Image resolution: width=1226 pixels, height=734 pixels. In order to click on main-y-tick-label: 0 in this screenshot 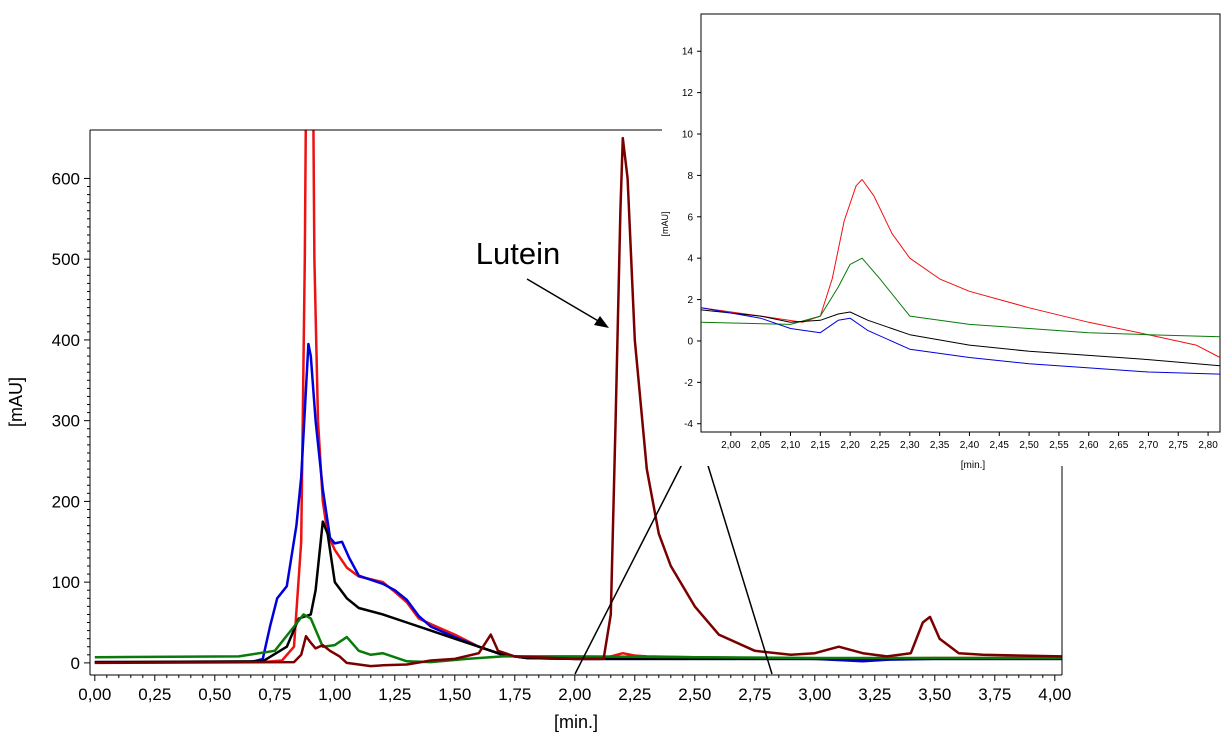, I will do `click(75, 663)`.